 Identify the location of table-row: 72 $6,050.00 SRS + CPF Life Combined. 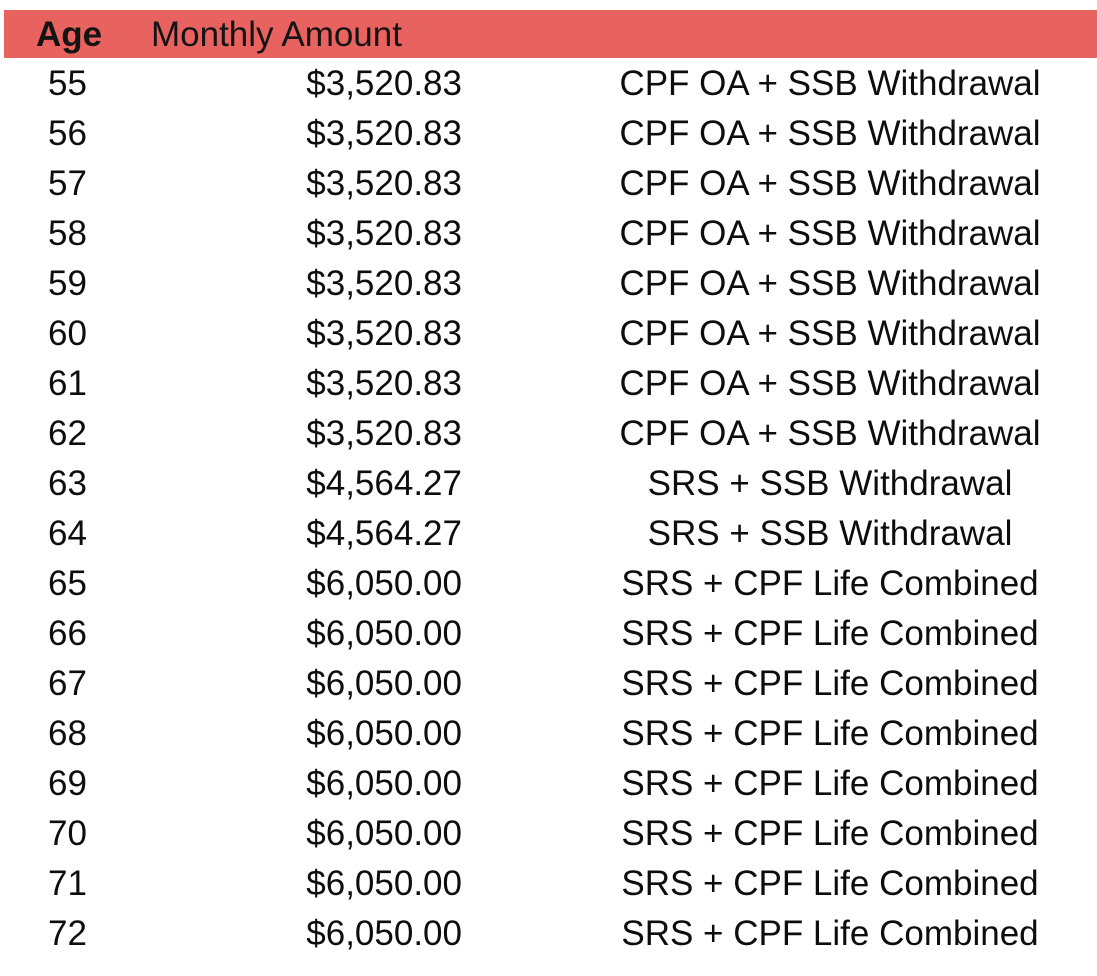
(548, 934).